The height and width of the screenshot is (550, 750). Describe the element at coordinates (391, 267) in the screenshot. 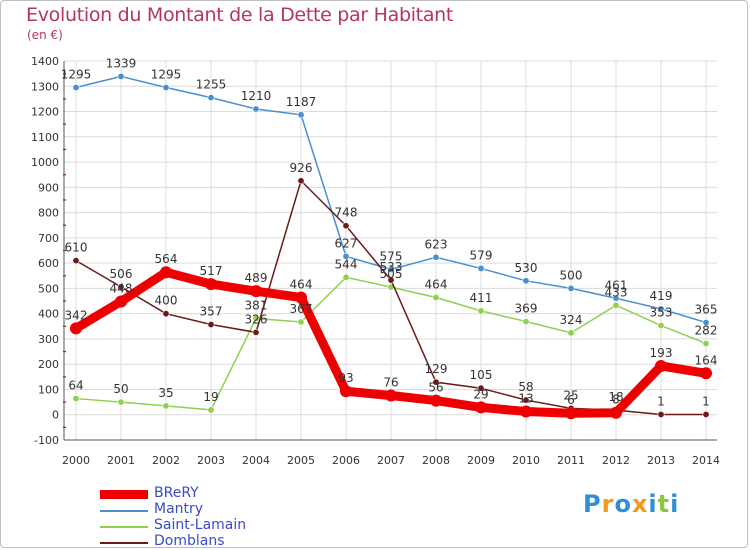

I see `data-label: 533` at that location.